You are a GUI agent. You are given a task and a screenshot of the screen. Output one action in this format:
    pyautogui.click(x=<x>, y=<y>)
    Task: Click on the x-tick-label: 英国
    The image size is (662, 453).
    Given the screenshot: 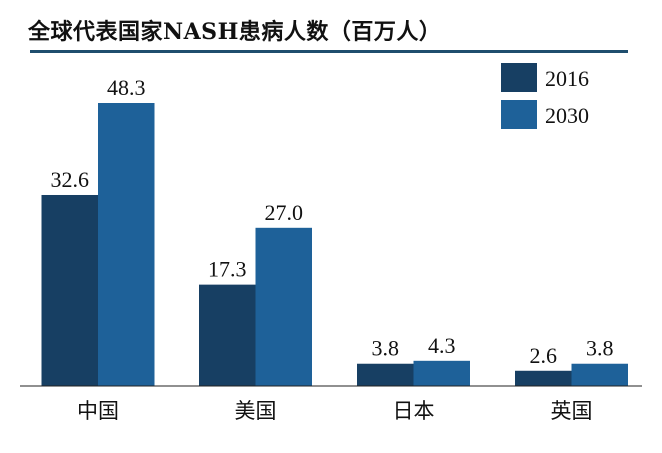 What is the action you would take?
    pyautogui.click(x=572, y=411)
    